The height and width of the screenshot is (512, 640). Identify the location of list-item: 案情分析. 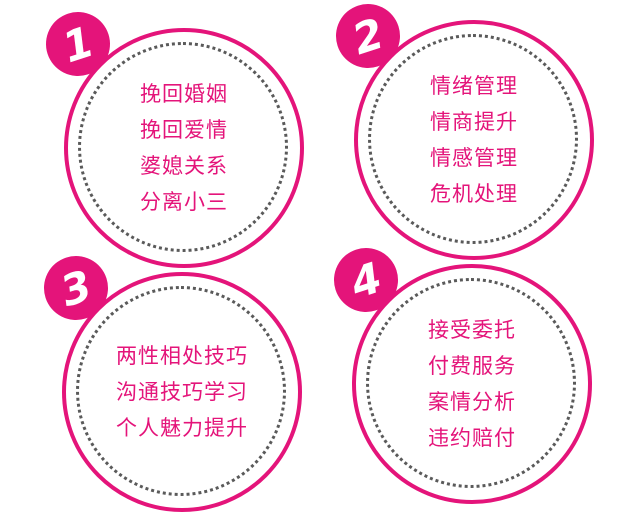
(472, 402).